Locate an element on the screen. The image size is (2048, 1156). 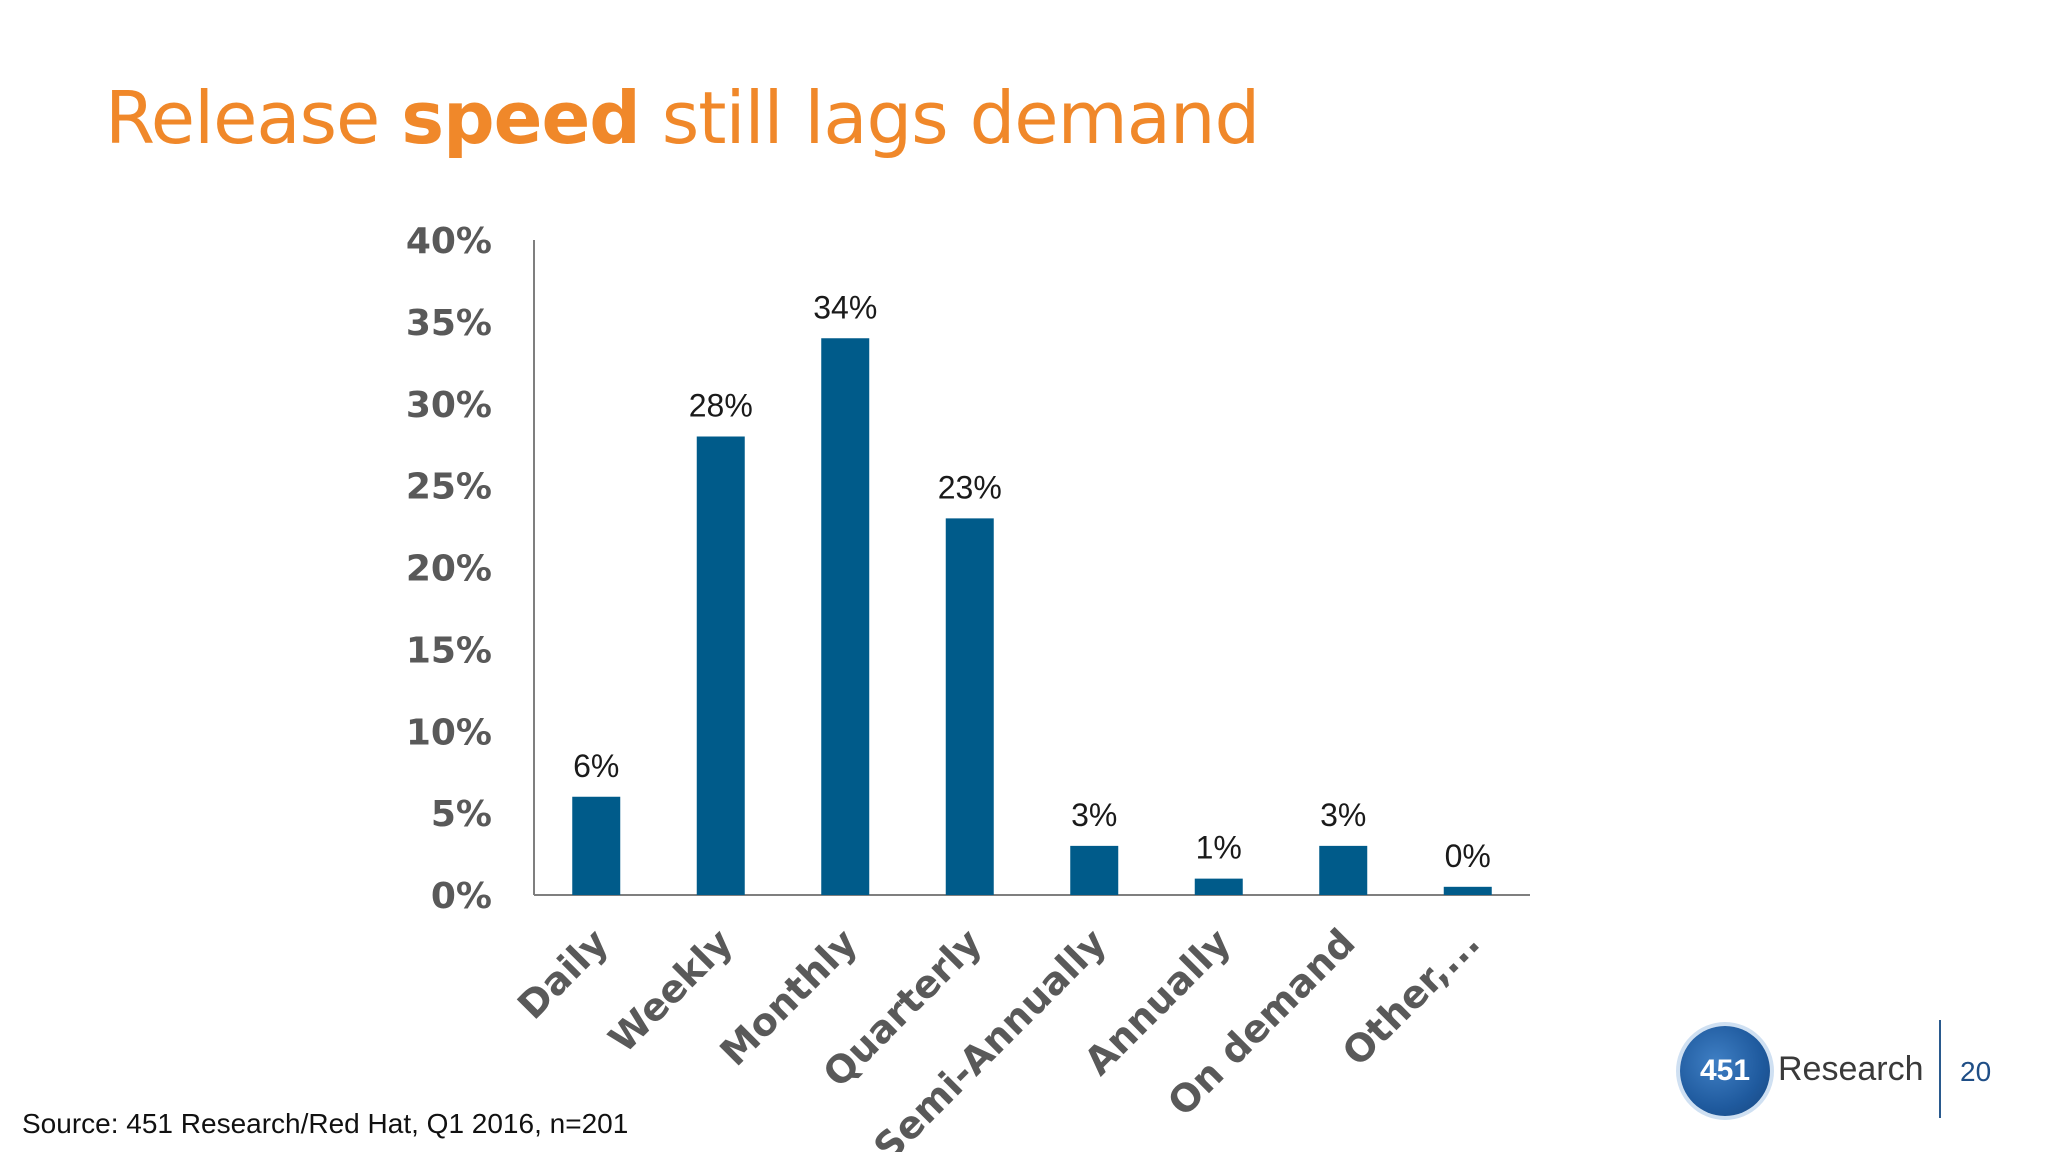
y-tick-label: 10% is located at coordinates (449, 732).